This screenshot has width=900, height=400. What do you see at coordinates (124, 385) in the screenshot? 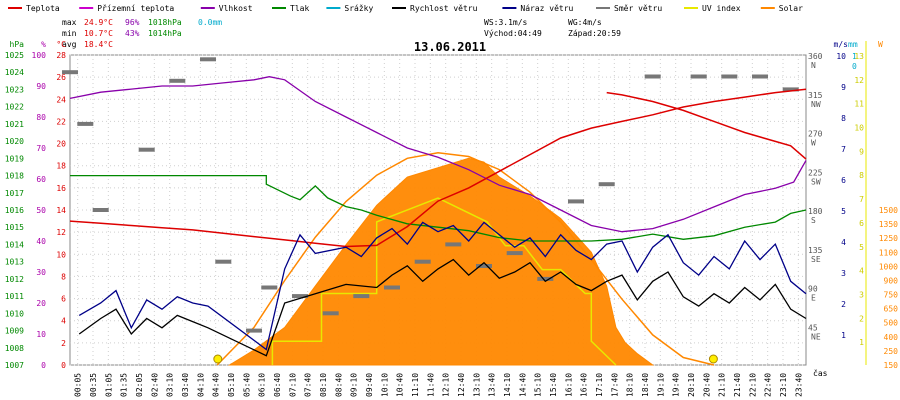
I see `x-tick: 01:35` at bounding box center [124, 385].